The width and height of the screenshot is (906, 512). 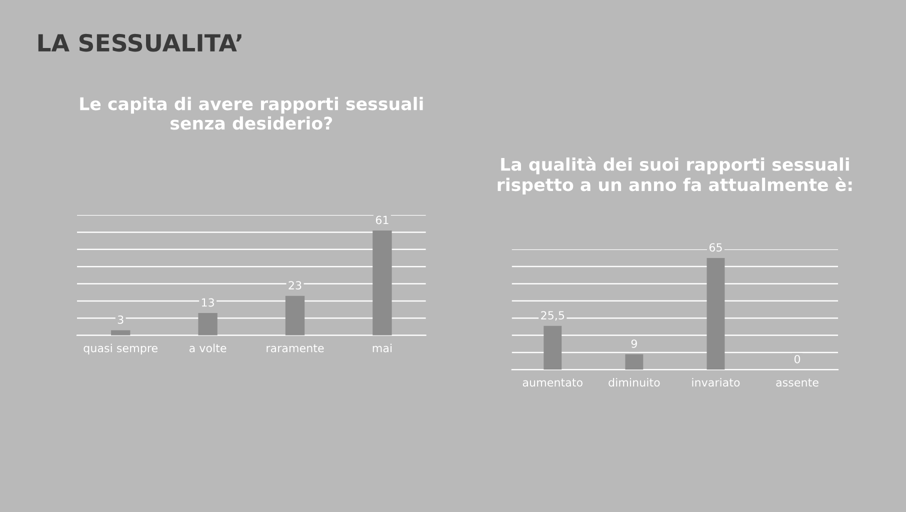 What do you see at coordinates (797, 382) in the screenshot?
I see `x-tick-label: assente` at bounding box center [797, 382].